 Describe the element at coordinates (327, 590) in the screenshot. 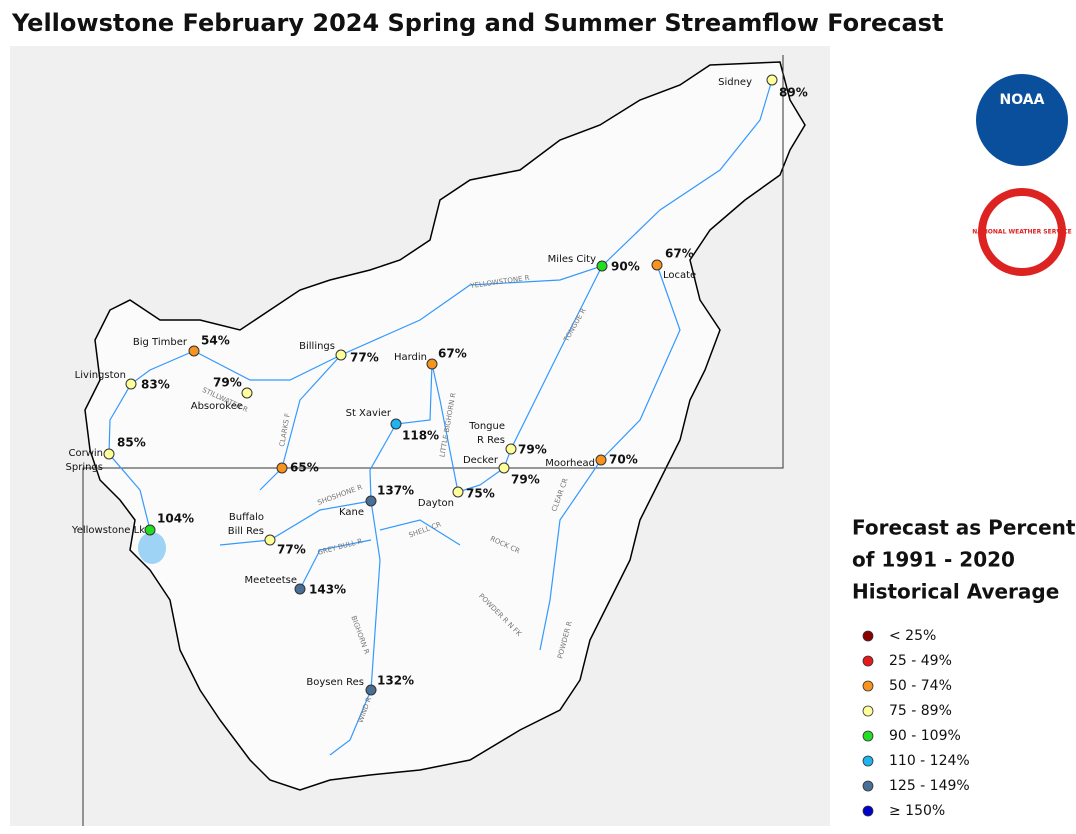

I see `station-percent: 143%` at that location.